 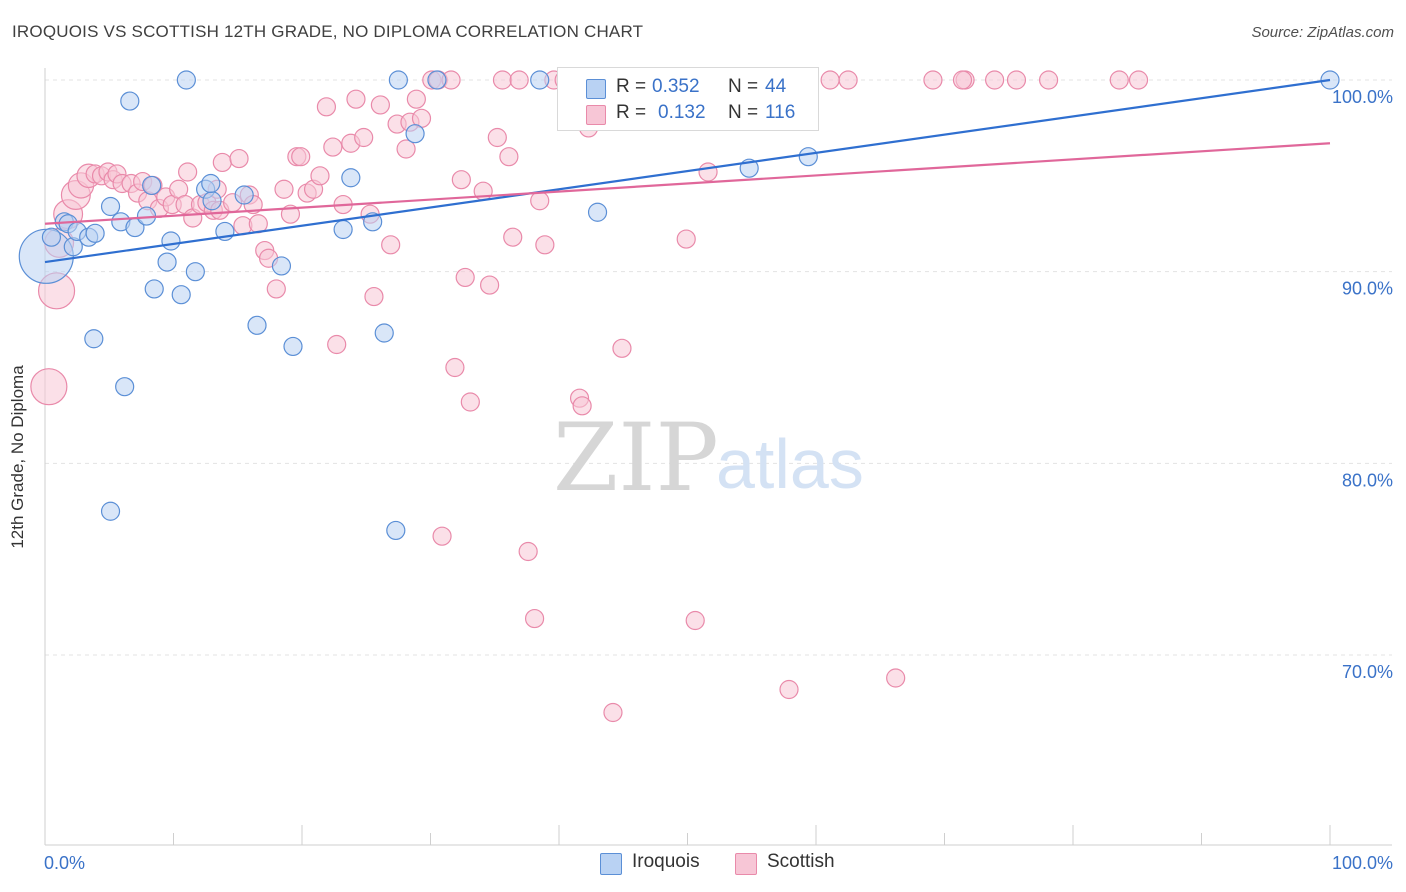 What do you see at coordinates (676, 86) in the screenshot?
I see `legend-r-value: 0.352` at bounding box center [676, 86].